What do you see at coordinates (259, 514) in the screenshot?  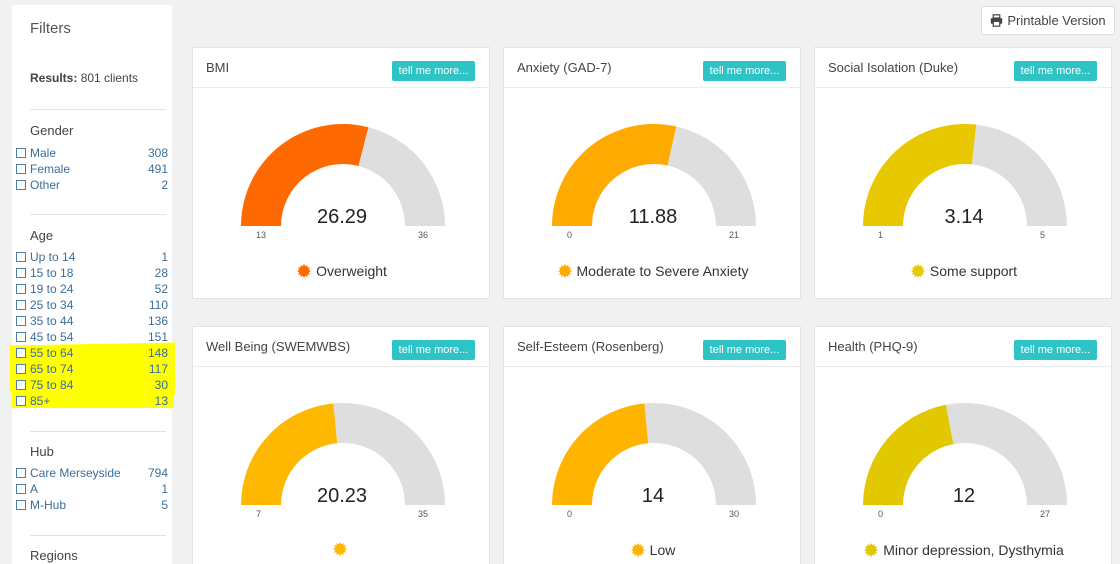 I see `gauge-min-label: 7` at bounding box center [259, 514].